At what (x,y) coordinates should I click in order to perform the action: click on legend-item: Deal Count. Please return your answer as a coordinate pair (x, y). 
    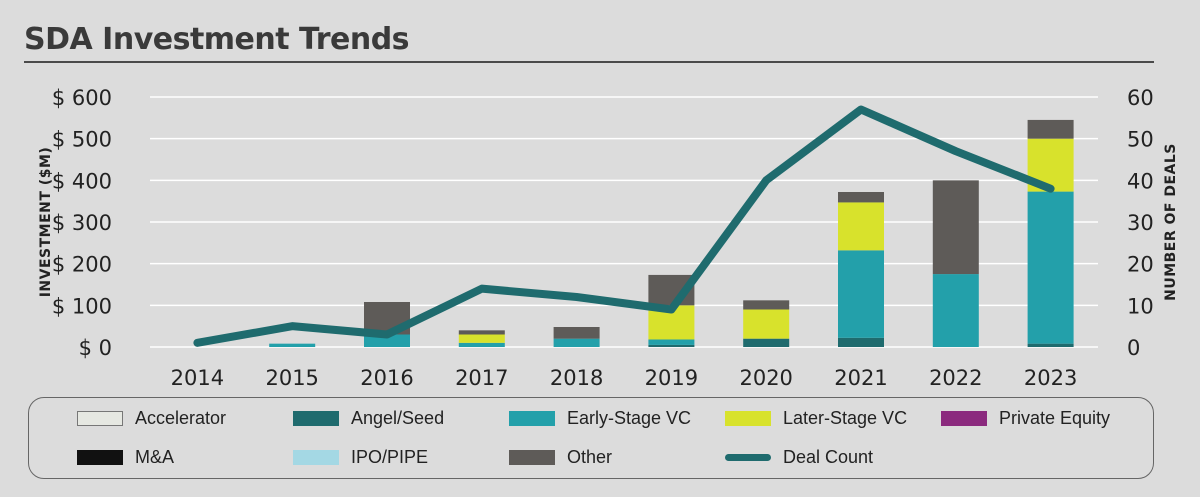
    Looking at the image, I should click on (799, 457).